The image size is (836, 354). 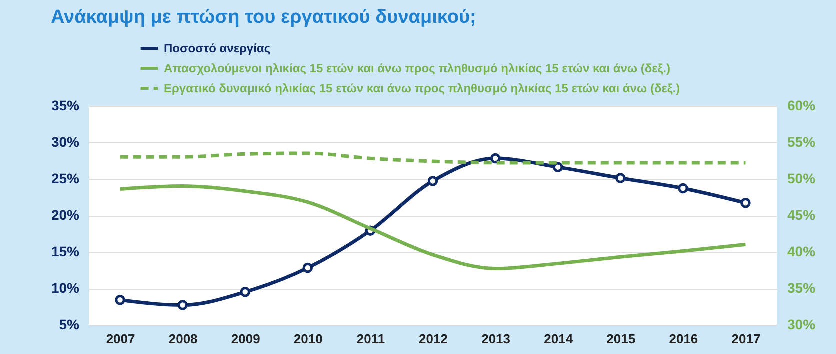 I want to click on legend-label: Ποσοστό ανεργίας, so click(x=217, y=49).